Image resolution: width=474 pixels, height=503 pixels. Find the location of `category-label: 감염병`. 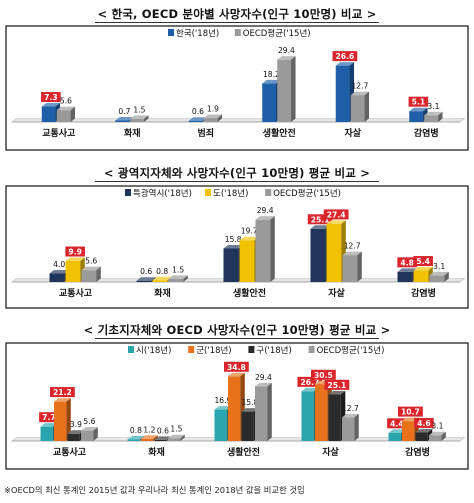

category-label: 감염병 is located at coordinates (417, 452).